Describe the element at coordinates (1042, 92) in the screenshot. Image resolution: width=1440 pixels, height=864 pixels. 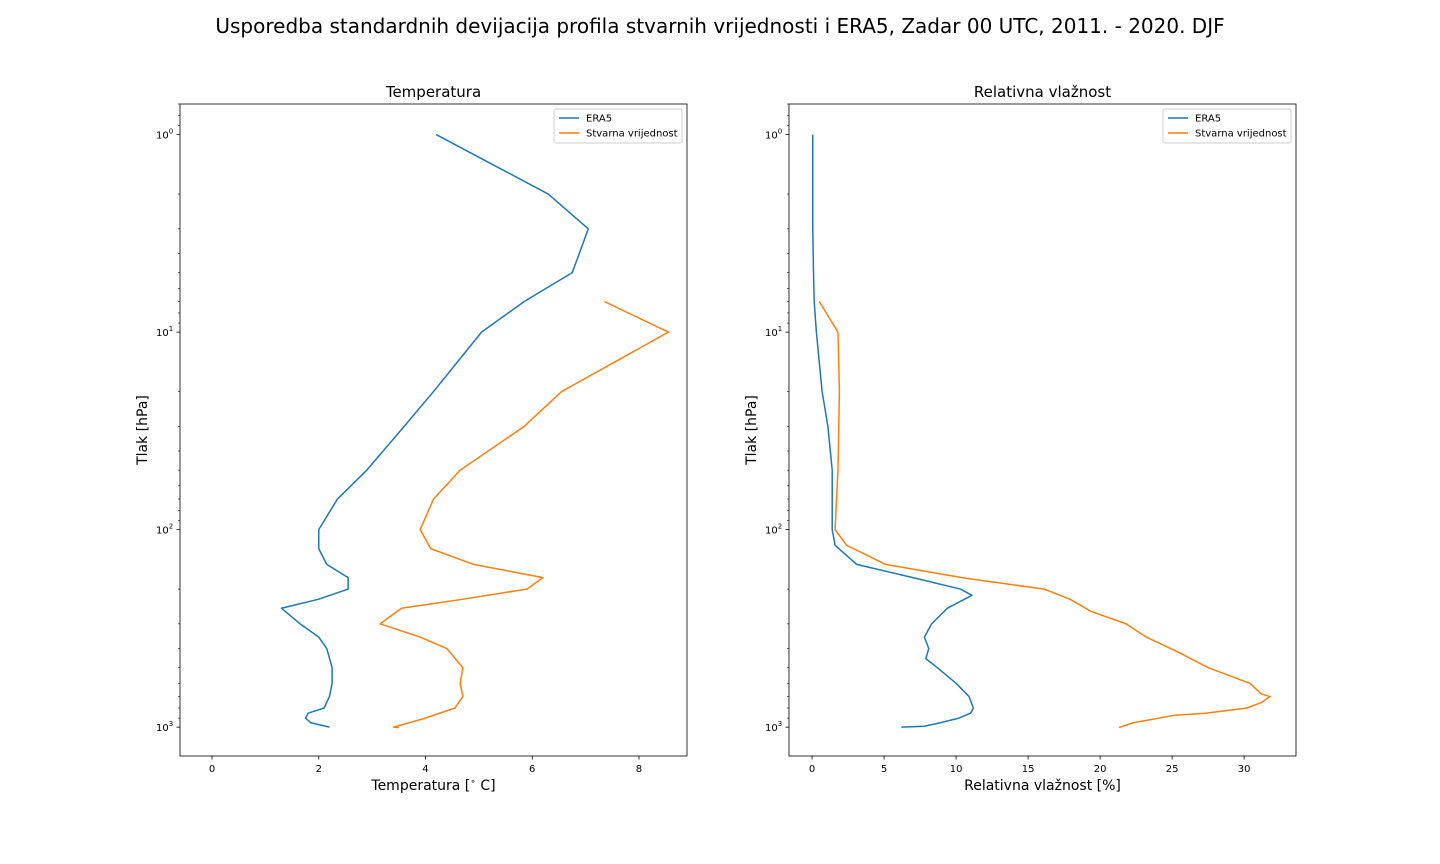
I see `chart-title: Relativna vlažnost` at that location.